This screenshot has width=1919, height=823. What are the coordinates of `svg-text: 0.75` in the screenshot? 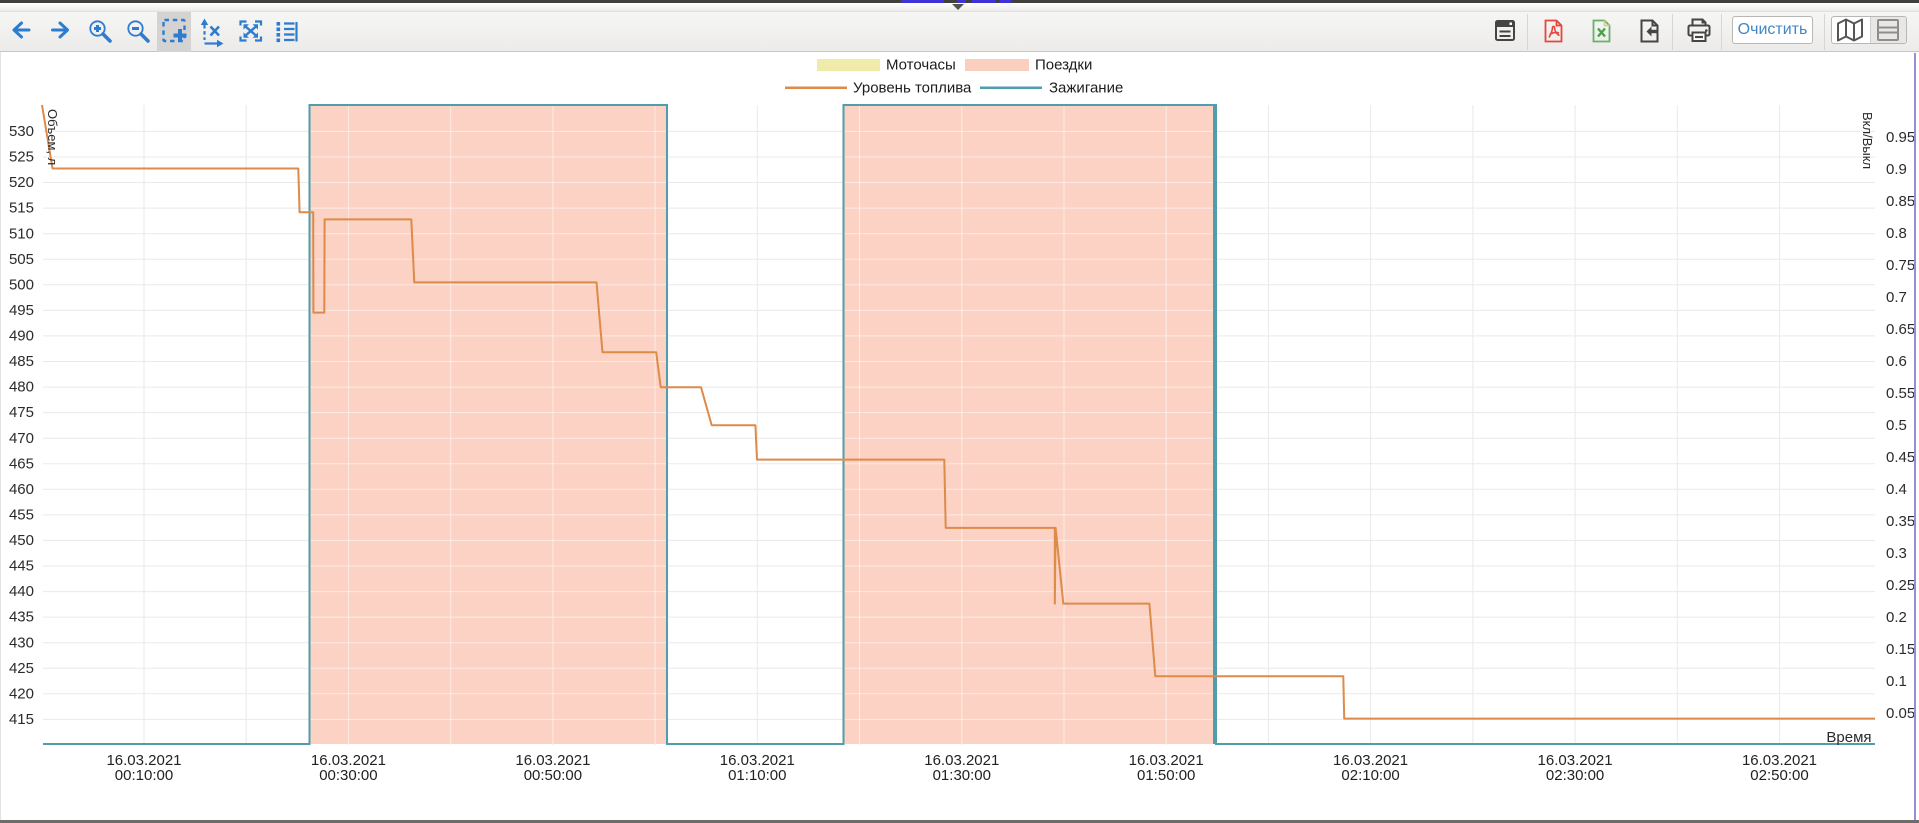 It's located at (1900, 265).